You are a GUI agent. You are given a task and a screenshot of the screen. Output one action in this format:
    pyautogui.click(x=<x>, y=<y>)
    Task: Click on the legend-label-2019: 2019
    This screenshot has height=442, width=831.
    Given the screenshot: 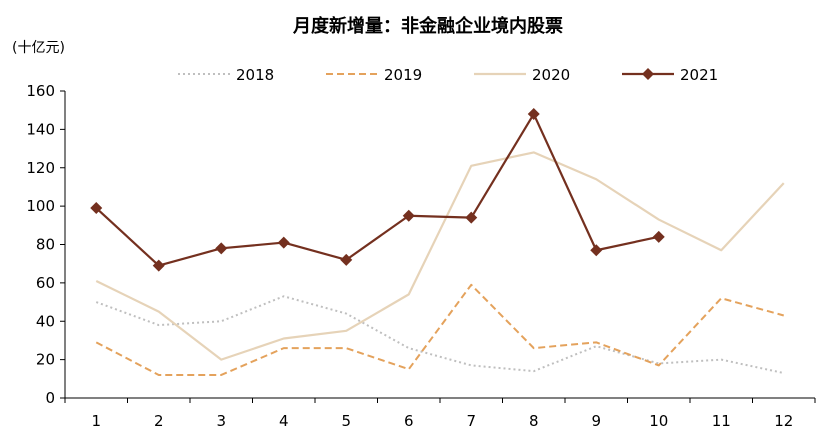 What is the action you would take?
    pyautogui.click(x=403, y=75)
    